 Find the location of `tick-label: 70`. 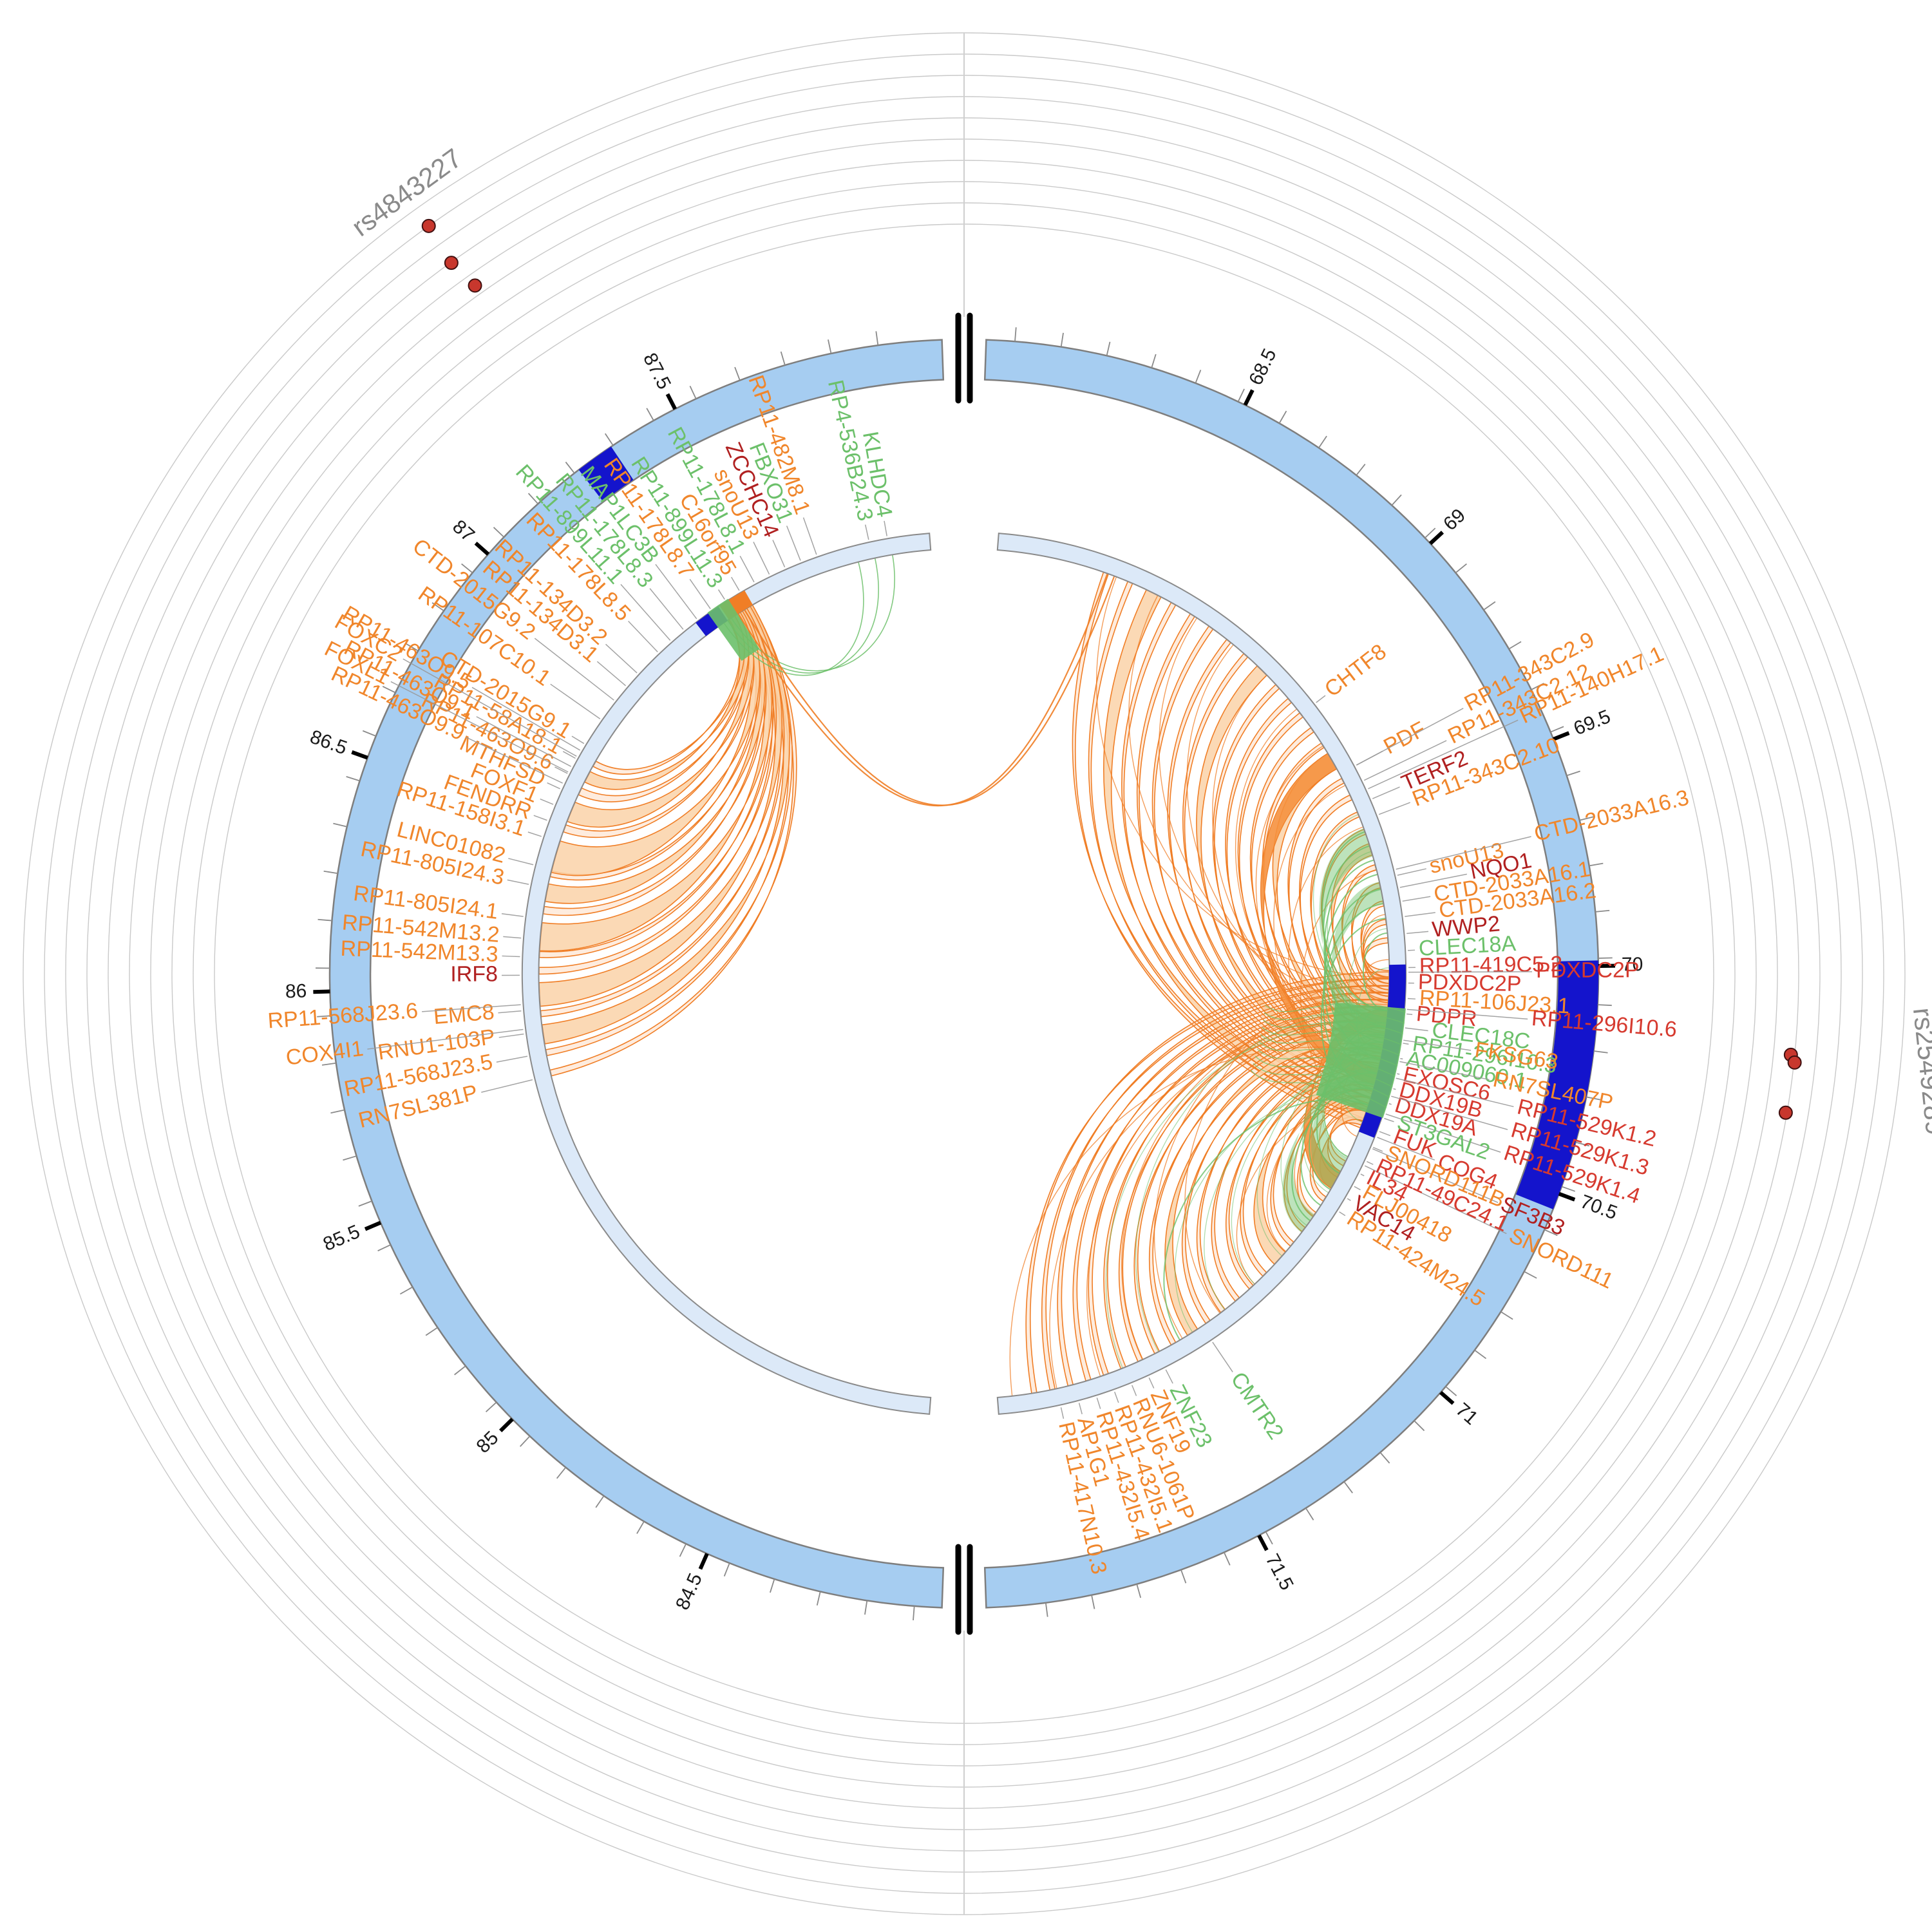

tick-label: 70 is located at coordinates (1632, 965).